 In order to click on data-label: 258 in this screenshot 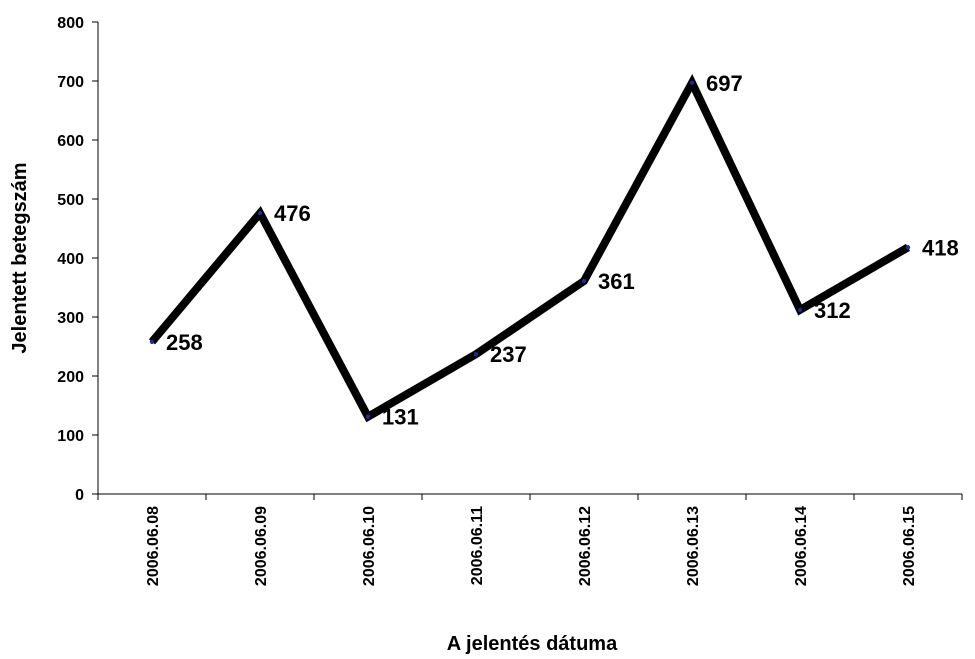, I will do `click(184, 342)`.